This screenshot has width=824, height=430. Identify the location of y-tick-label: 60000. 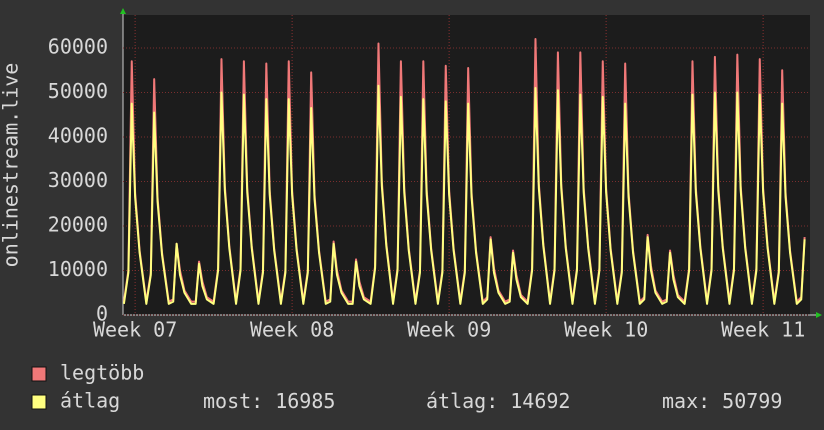
(78, 46).